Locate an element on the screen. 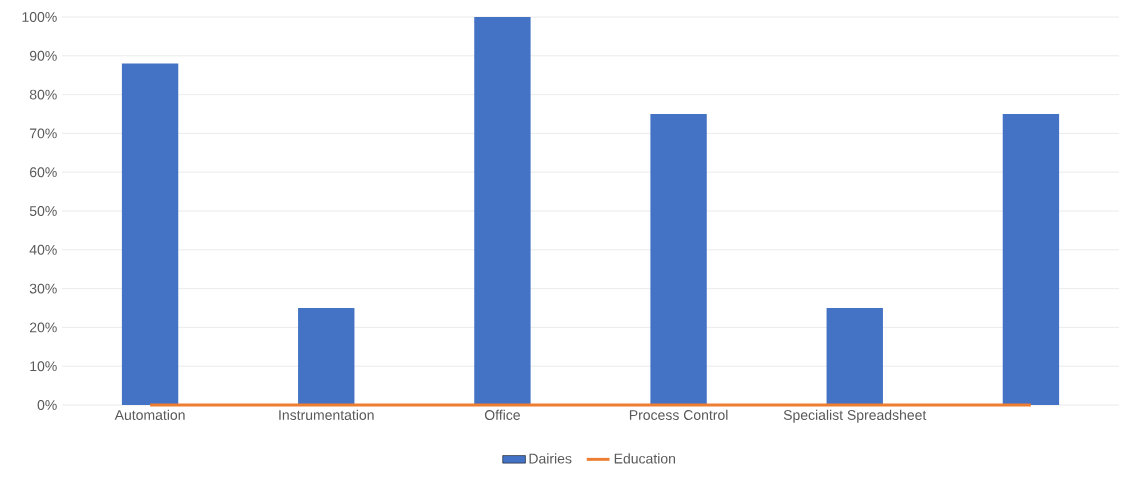 Image resolution: width=1121 pixels, height=479 pixels. y-tick-label: 30% is located at coordinates (43, 288).